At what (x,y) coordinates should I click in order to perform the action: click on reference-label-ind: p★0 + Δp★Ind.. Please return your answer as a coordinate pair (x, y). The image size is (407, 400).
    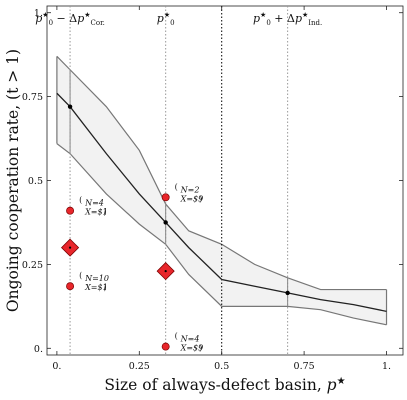
    Looking at the image, I should click on (287, 19).